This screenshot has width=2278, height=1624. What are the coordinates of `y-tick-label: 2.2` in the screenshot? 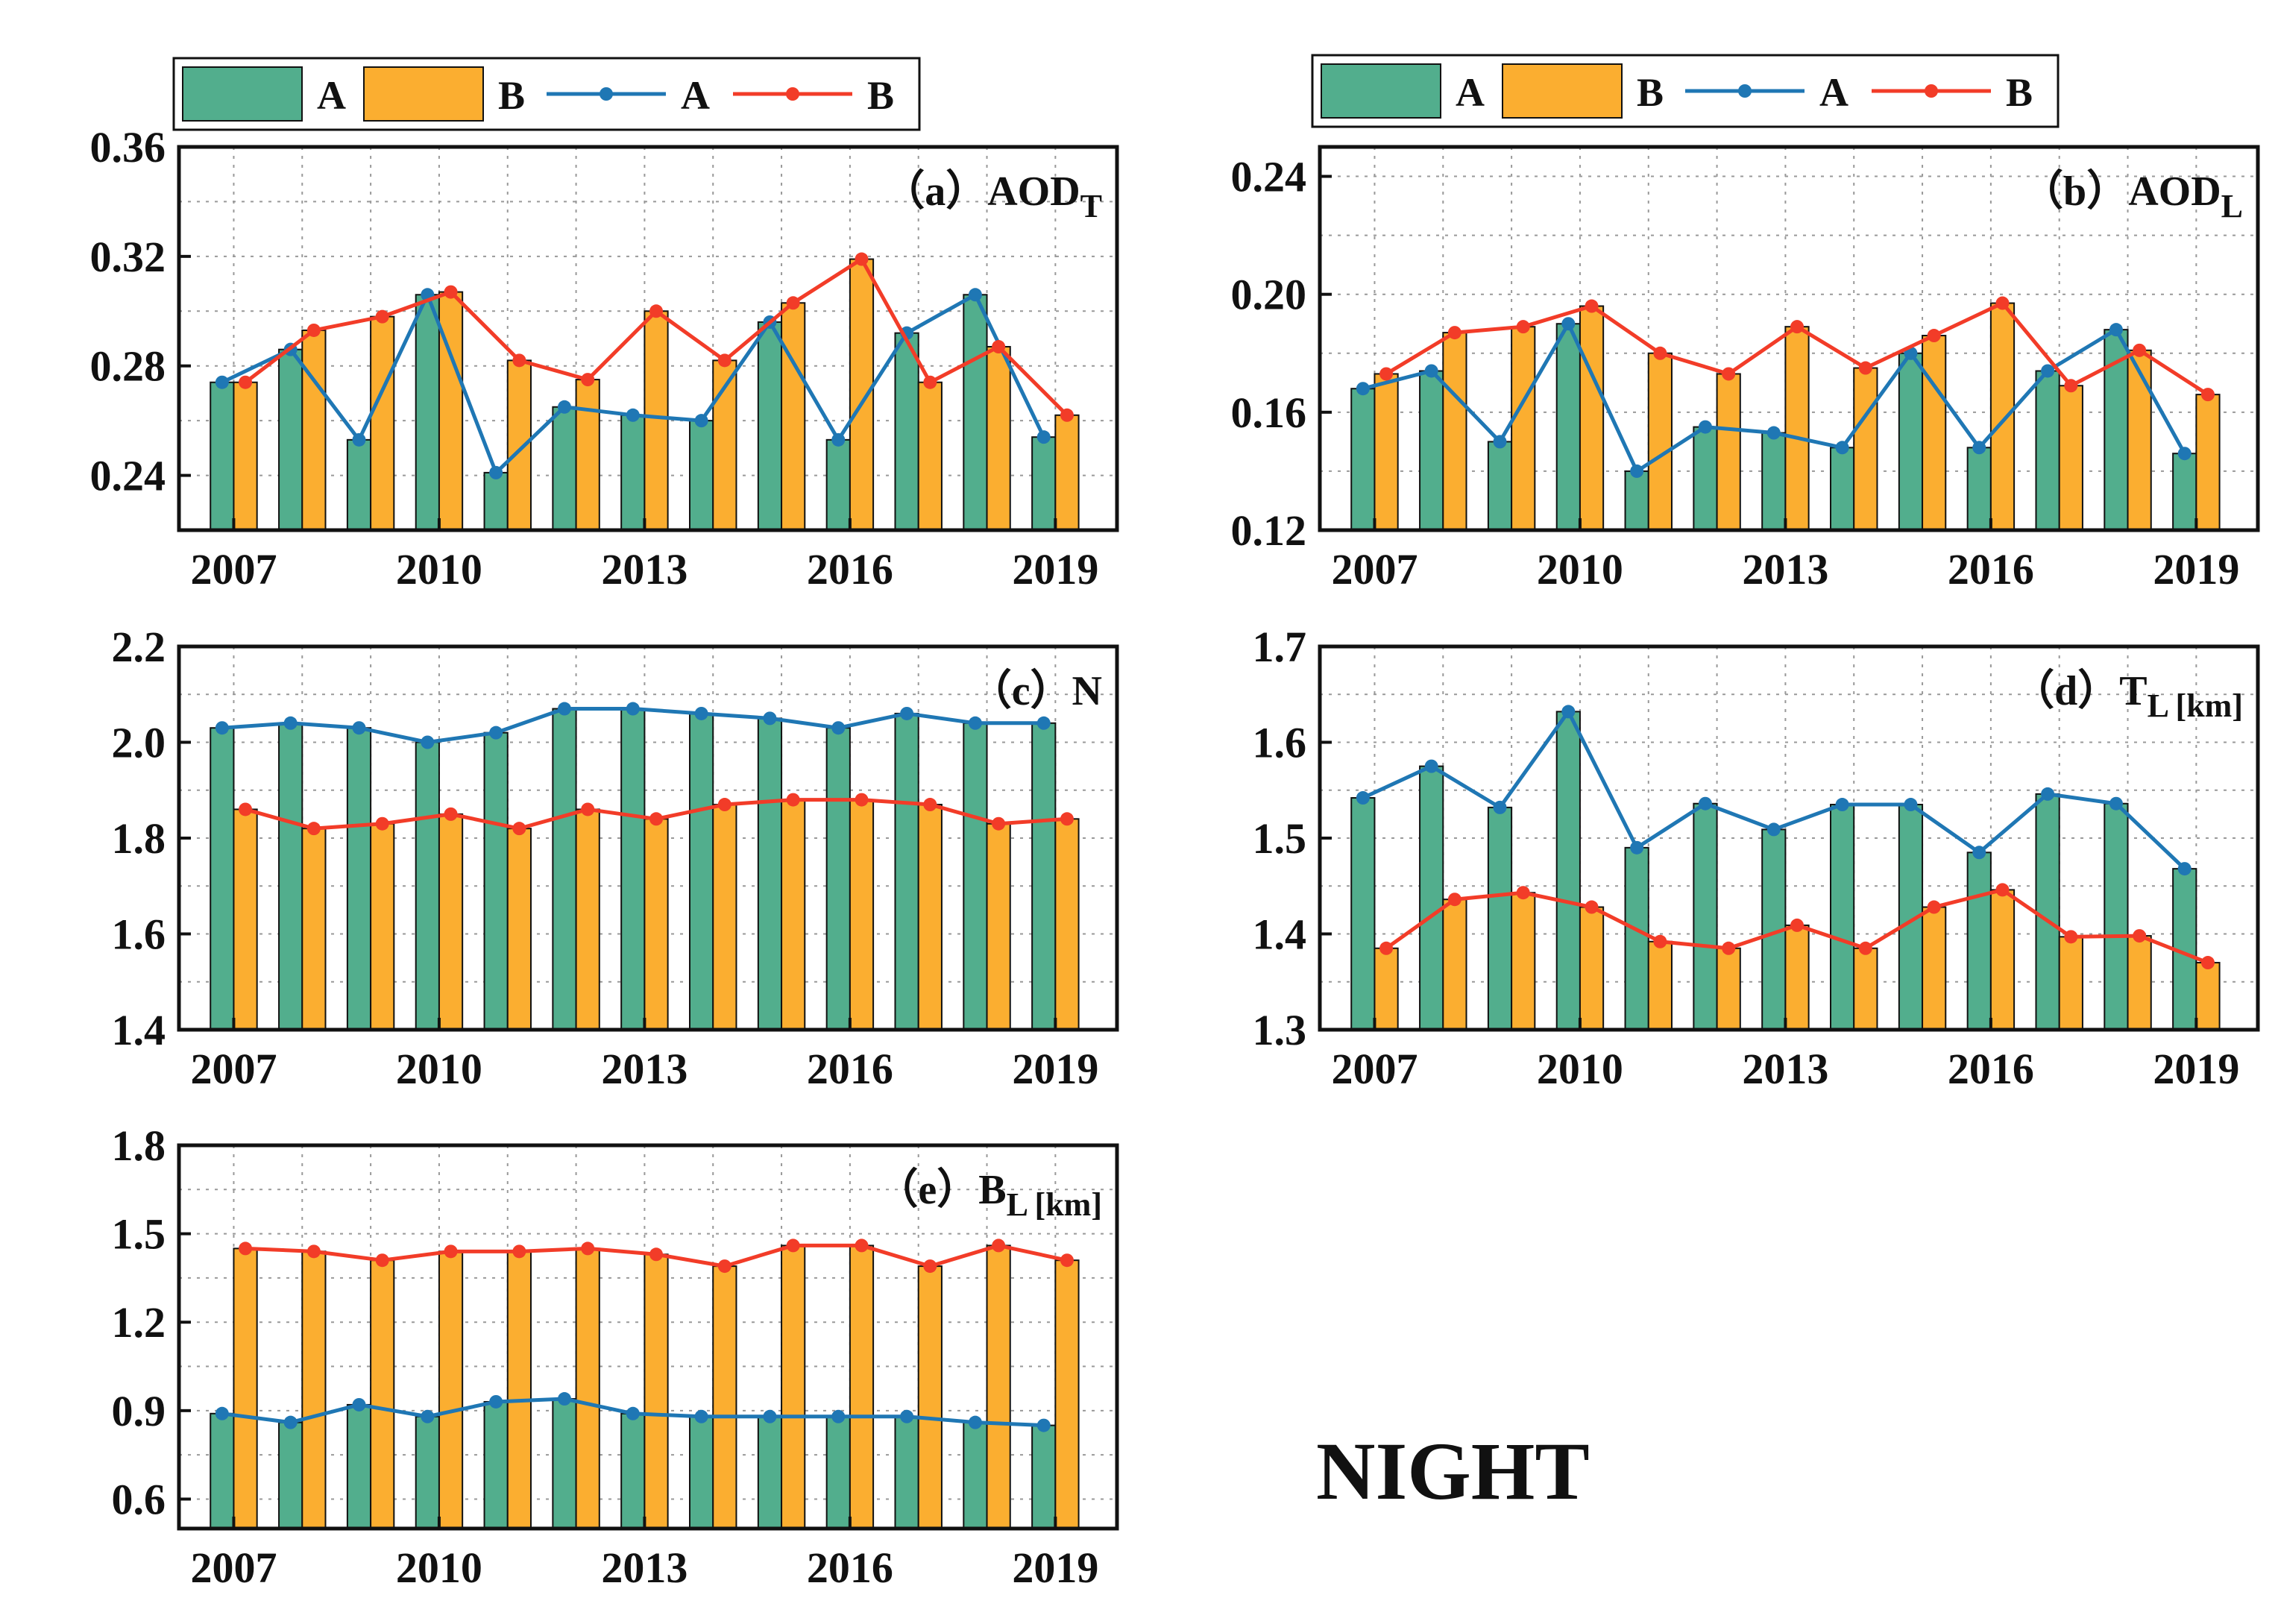 It's located at (139, 647).